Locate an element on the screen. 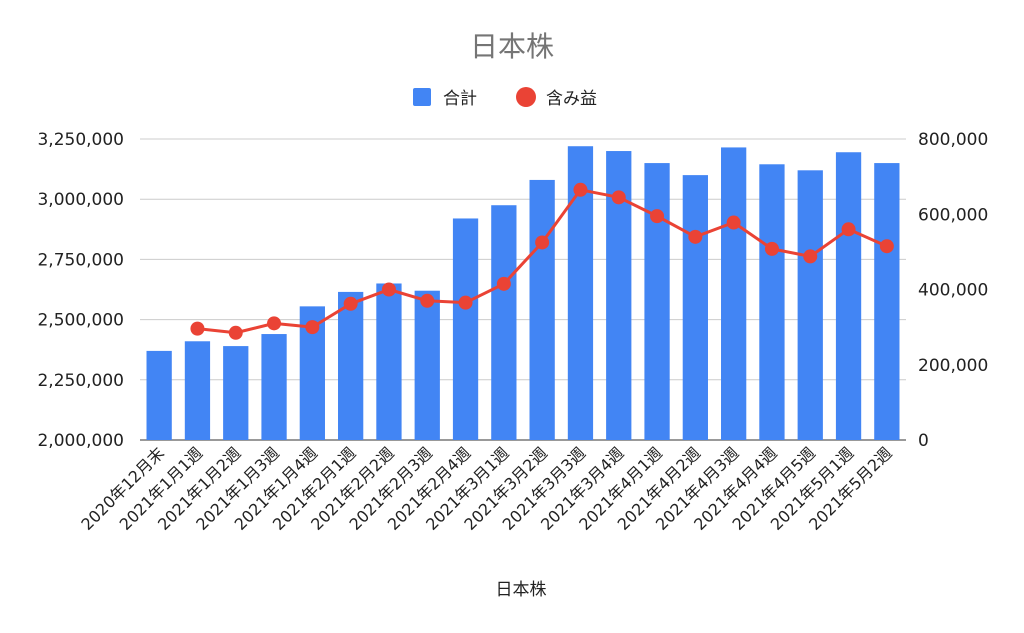  x-axis-label: 日本株 is located at coordinates (521, 590).